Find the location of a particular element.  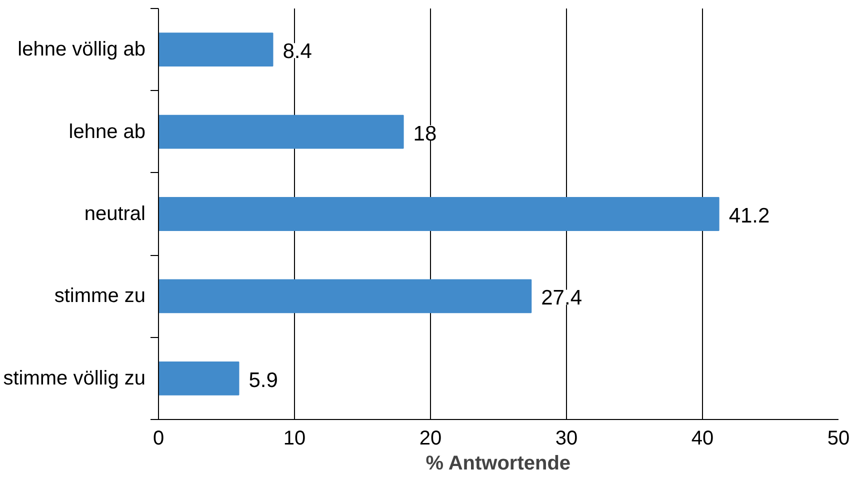

data-label: 18 is located at coordinates (425, 134).